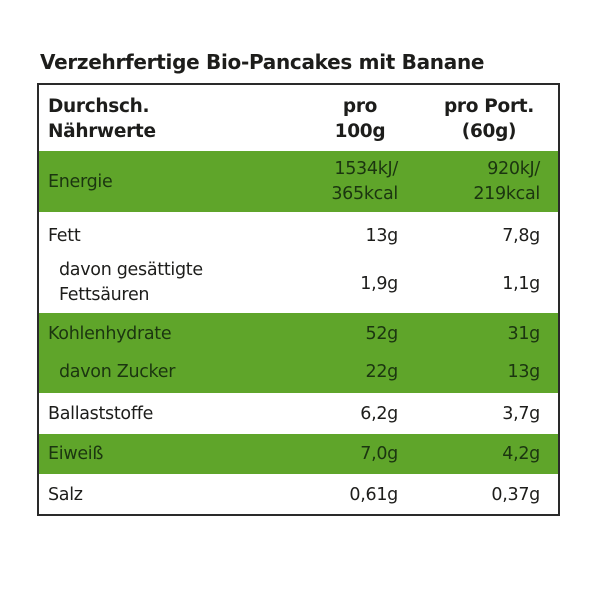 The height and width of the screenshot is (600, 600). I want to click on per100-value: 22g, so click(382, 372).